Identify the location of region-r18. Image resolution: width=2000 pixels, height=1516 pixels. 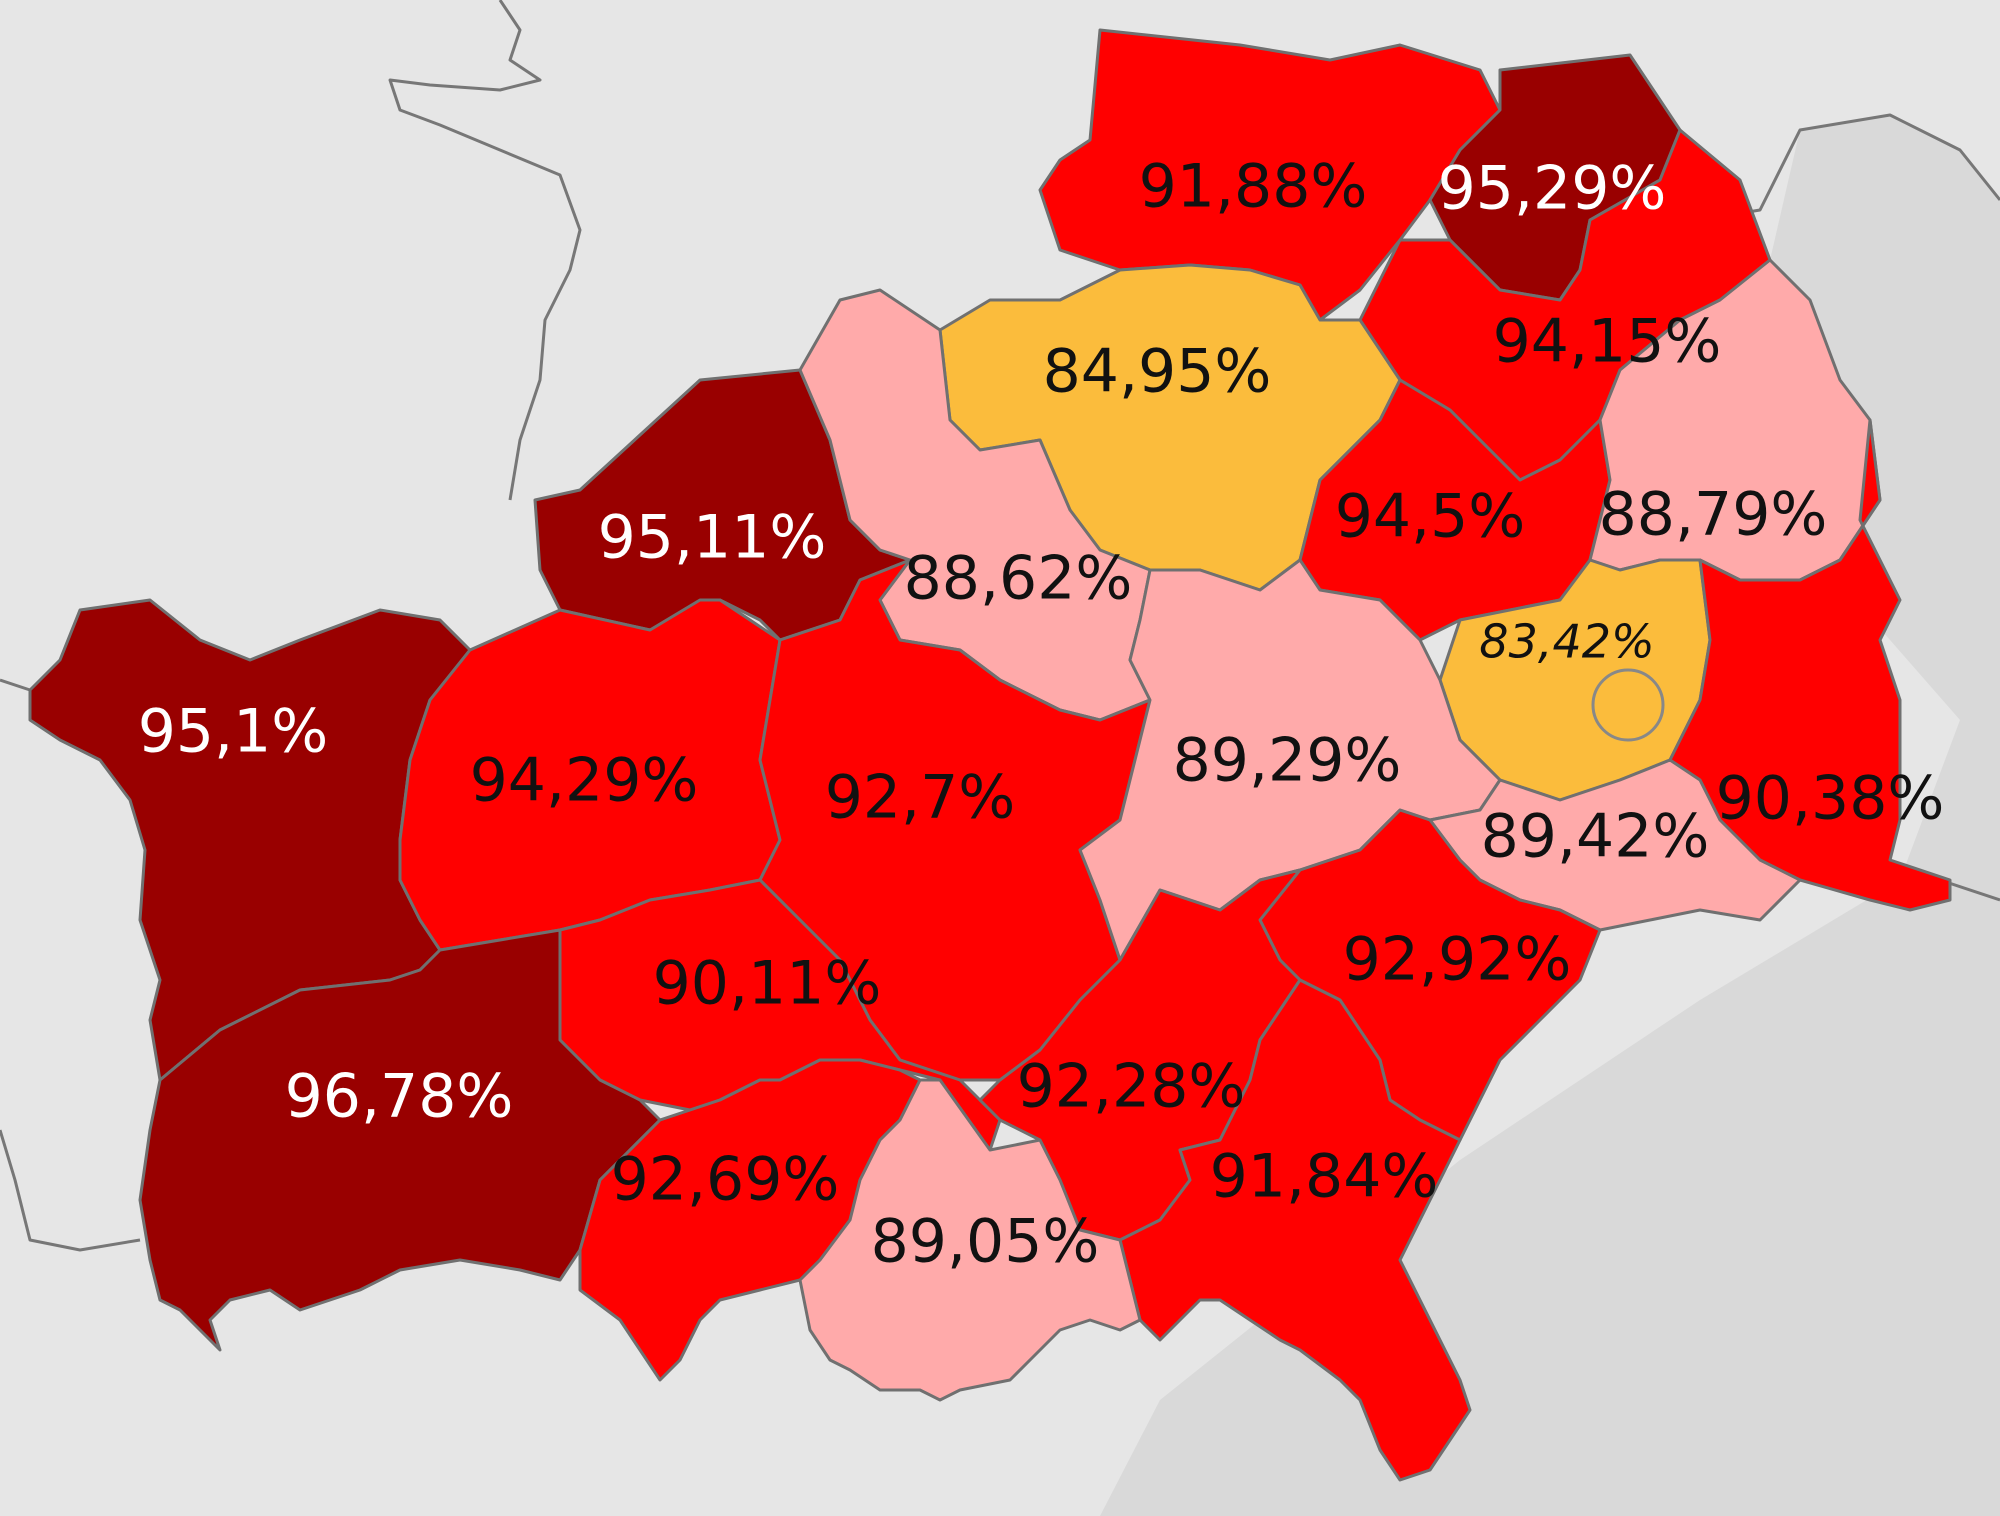
(400, 1140).